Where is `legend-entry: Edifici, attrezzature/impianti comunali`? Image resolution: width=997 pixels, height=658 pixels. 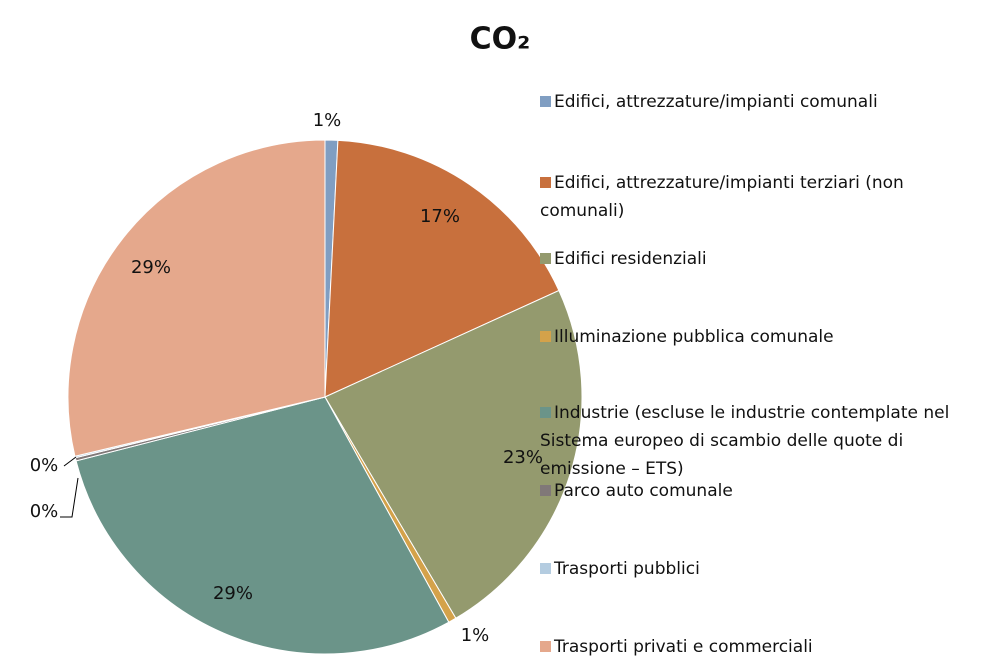
legend-entry: Edifici, attrezzature/impianti comunali is located at coordinates (765, 102).